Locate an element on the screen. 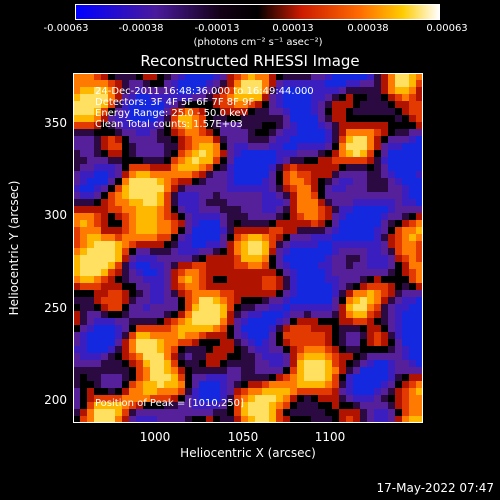 This screenshot has width=500, height=500. y-tick-label: 350 is located at coordinates (55, 123).